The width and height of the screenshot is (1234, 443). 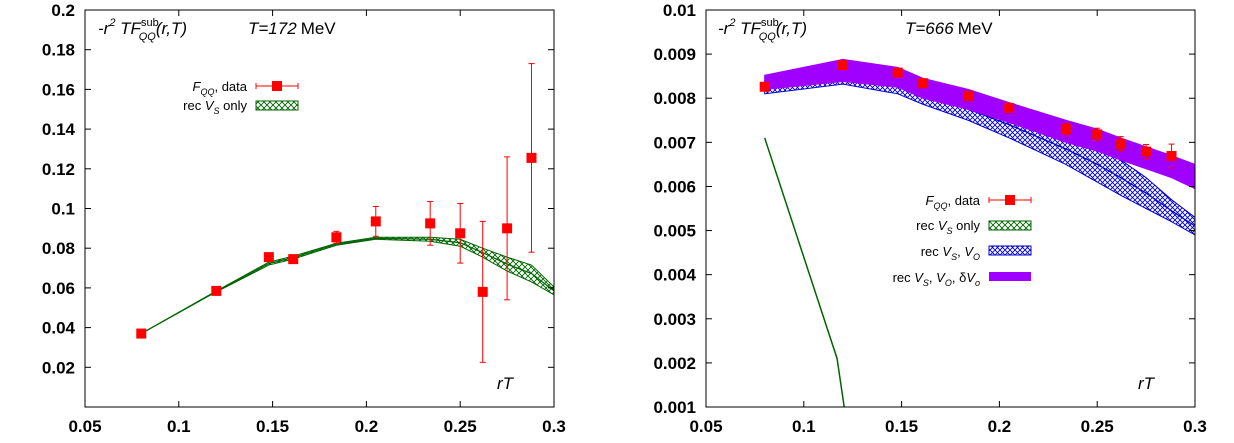 What do you see at coordinates (58, 89) in the screenshot?
I see `y-tick-label: 0.16` at bounding box center [58, 89].